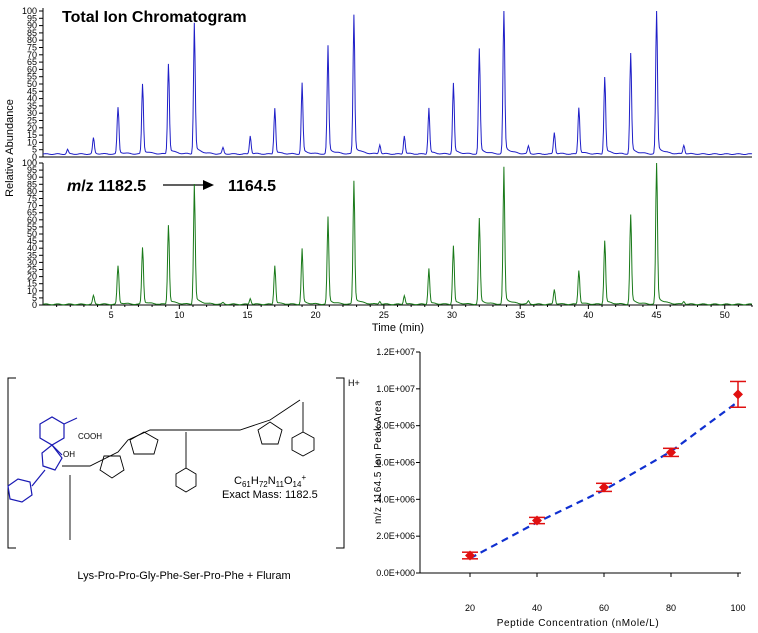 Image resolution: width=758 pixels, height=633 pixels. I want to click on cal-y-tick-label: 1.0E+007, so click(395, 389).